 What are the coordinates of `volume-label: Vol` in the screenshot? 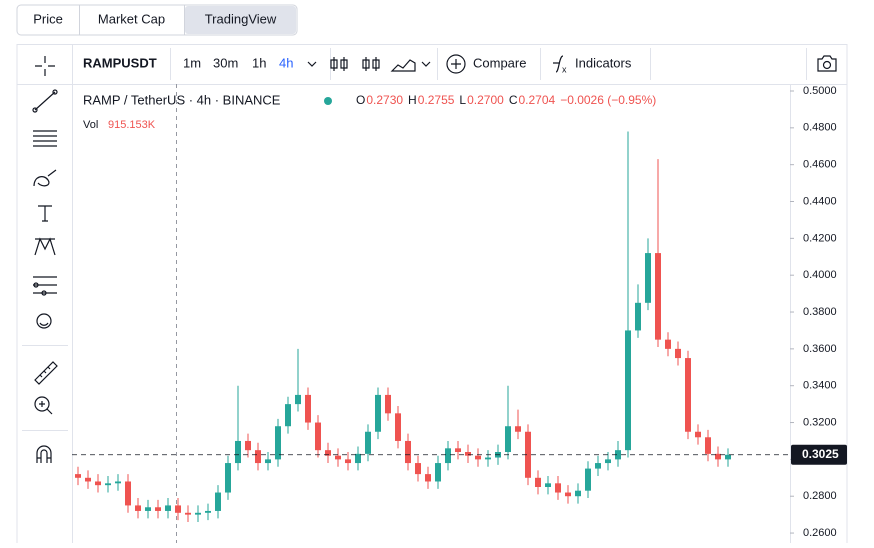 It's located at (90, 125).